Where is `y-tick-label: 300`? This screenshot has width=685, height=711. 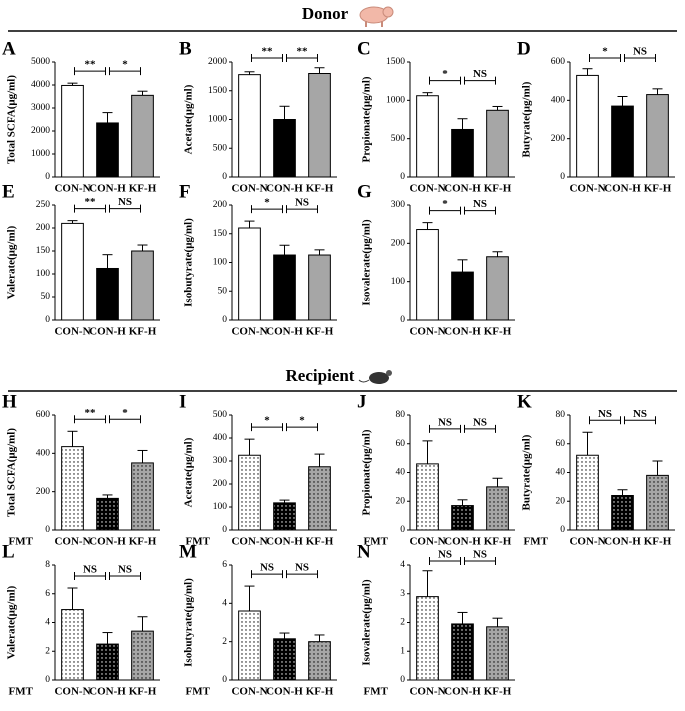
y-tick-label: 300 is located at coordinates (398, 205).